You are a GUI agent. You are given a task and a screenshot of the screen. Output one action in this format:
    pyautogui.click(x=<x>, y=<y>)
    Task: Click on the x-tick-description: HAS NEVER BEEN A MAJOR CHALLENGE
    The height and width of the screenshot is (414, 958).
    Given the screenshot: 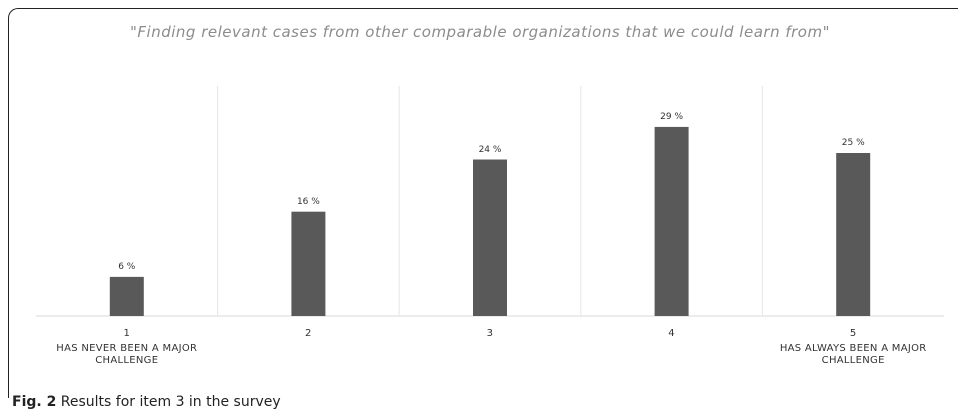 What is the action you would take?
    pyautogui.click(x=127, y=354)
    